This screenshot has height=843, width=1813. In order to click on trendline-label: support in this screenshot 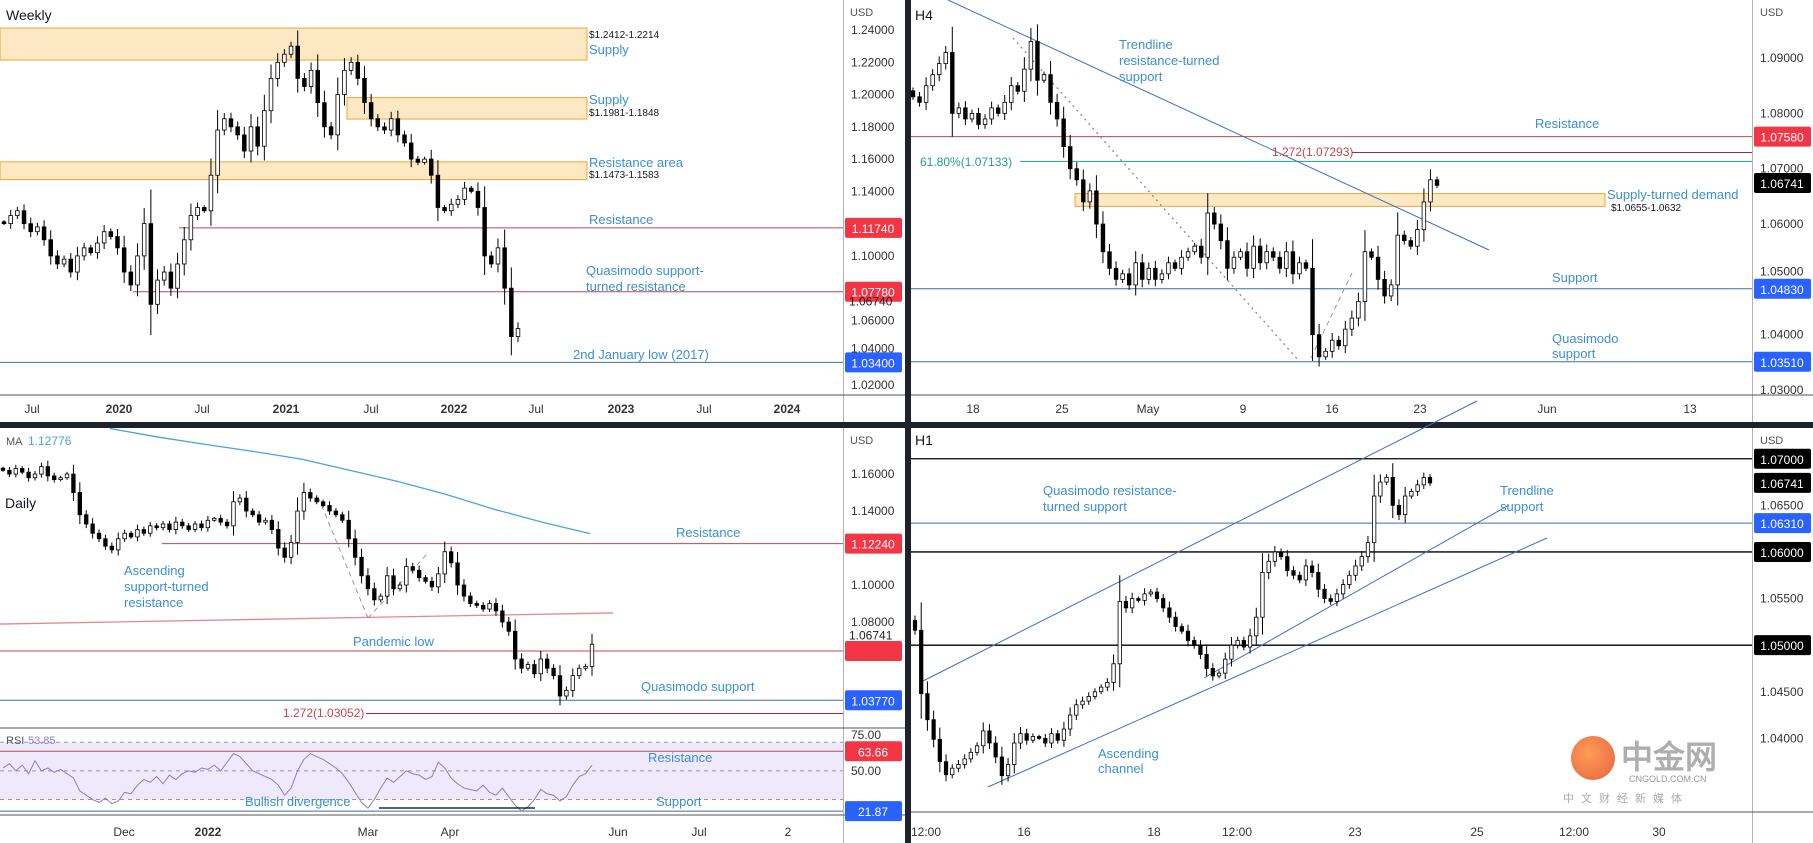, I will do `click(1522, 506)`.